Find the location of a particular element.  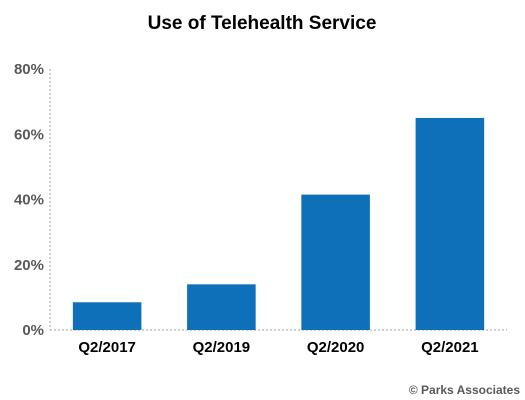

x-tick-labels: Q2/2017 Q2/2019 Q2/2020 Q2/2021 is located at coordinates (278, 347).